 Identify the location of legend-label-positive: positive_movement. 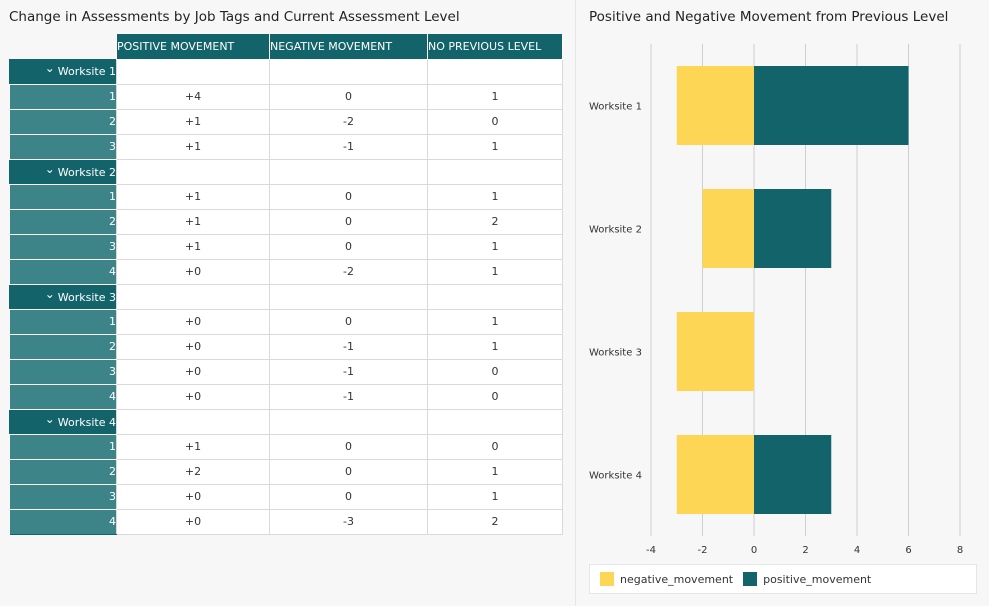
(817, 579).